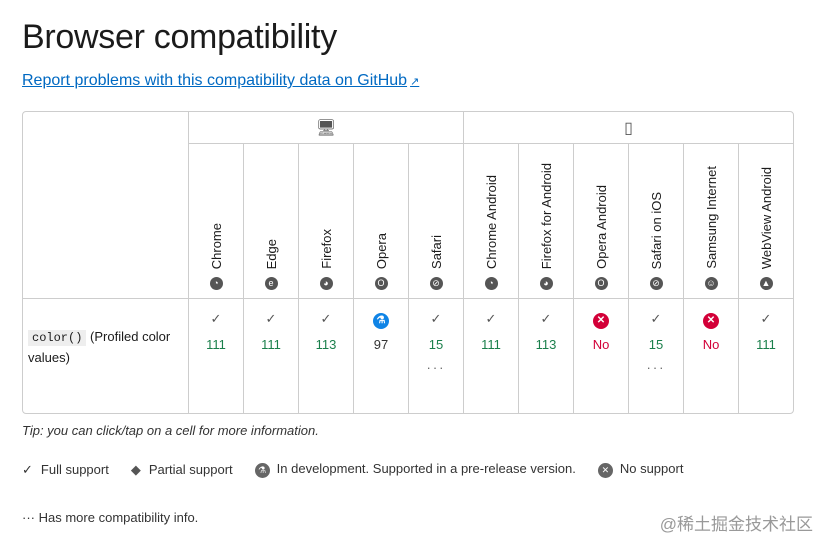  I want to click on feature-name: color() (Profiled color values), so click(106, 356).